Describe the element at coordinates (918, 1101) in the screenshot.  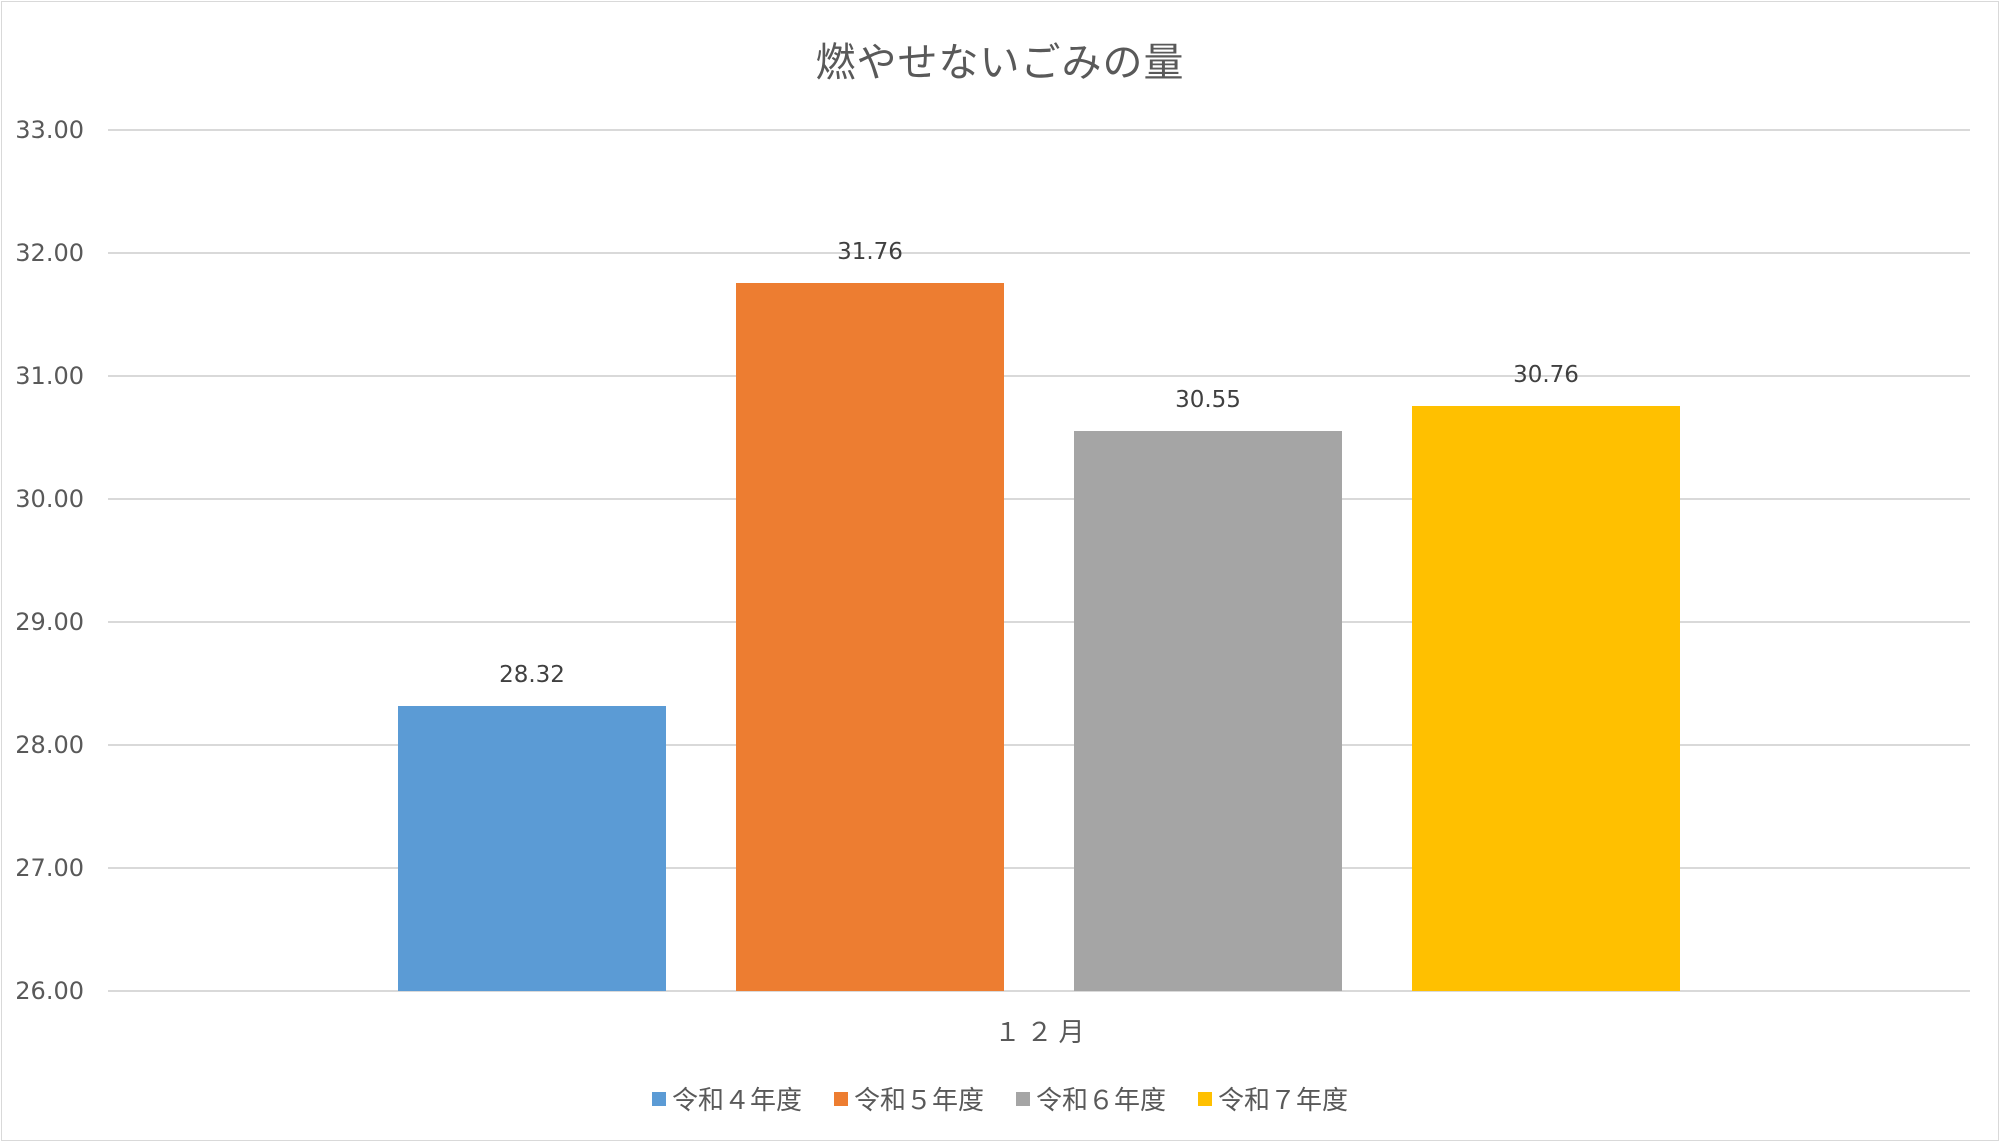
I see `legend-label: 令和５年度` at that location.